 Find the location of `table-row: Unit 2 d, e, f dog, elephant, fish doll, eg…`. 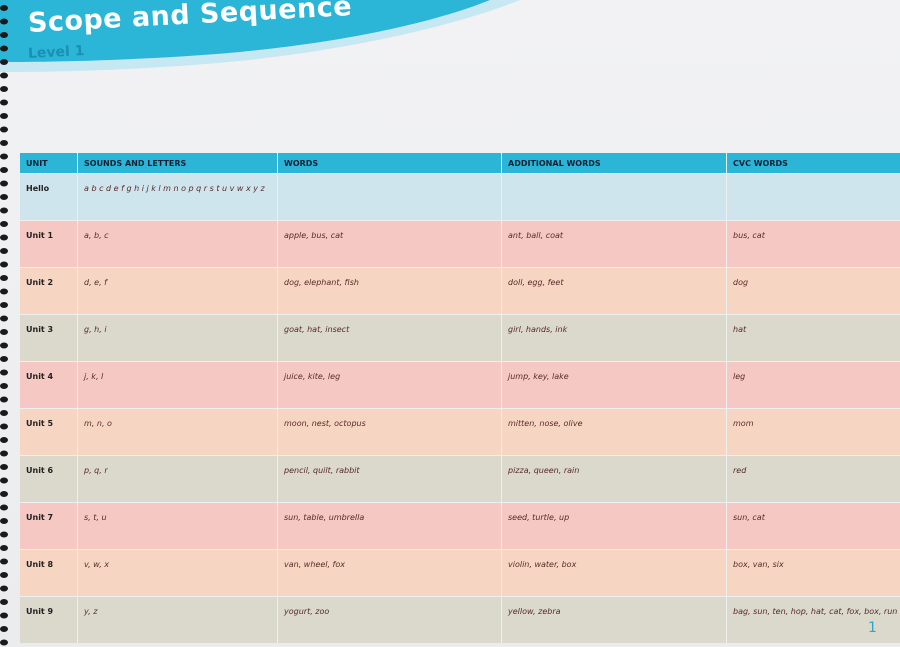

table-row: Unit 2 d, e, f dog, elephant, fish doll, eg… is located at coordinates (460, 291).